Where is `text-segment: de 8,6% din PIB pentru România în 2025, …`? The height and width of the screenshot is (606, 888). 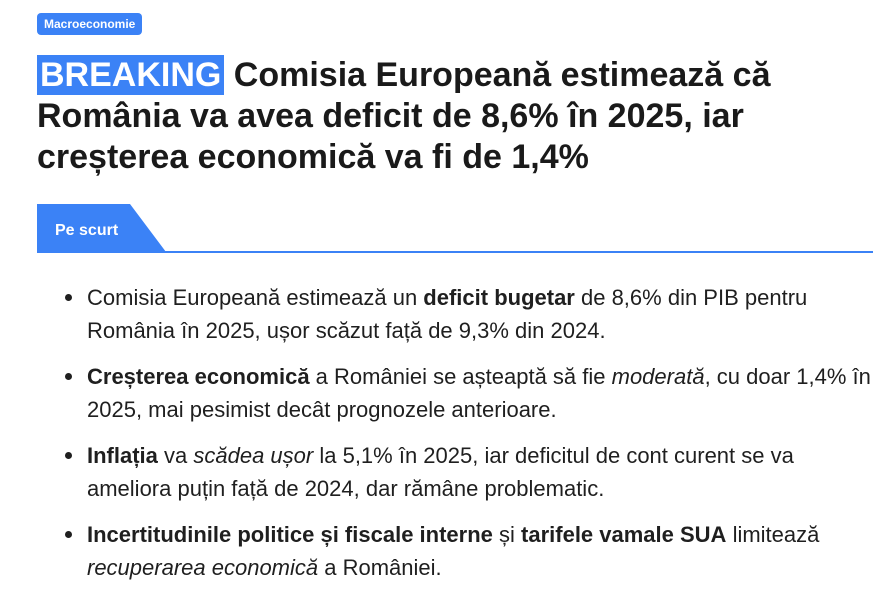 text-segment: de 8,6% din PIB pentru România în 2025, … is located at coordinates (447, 314).